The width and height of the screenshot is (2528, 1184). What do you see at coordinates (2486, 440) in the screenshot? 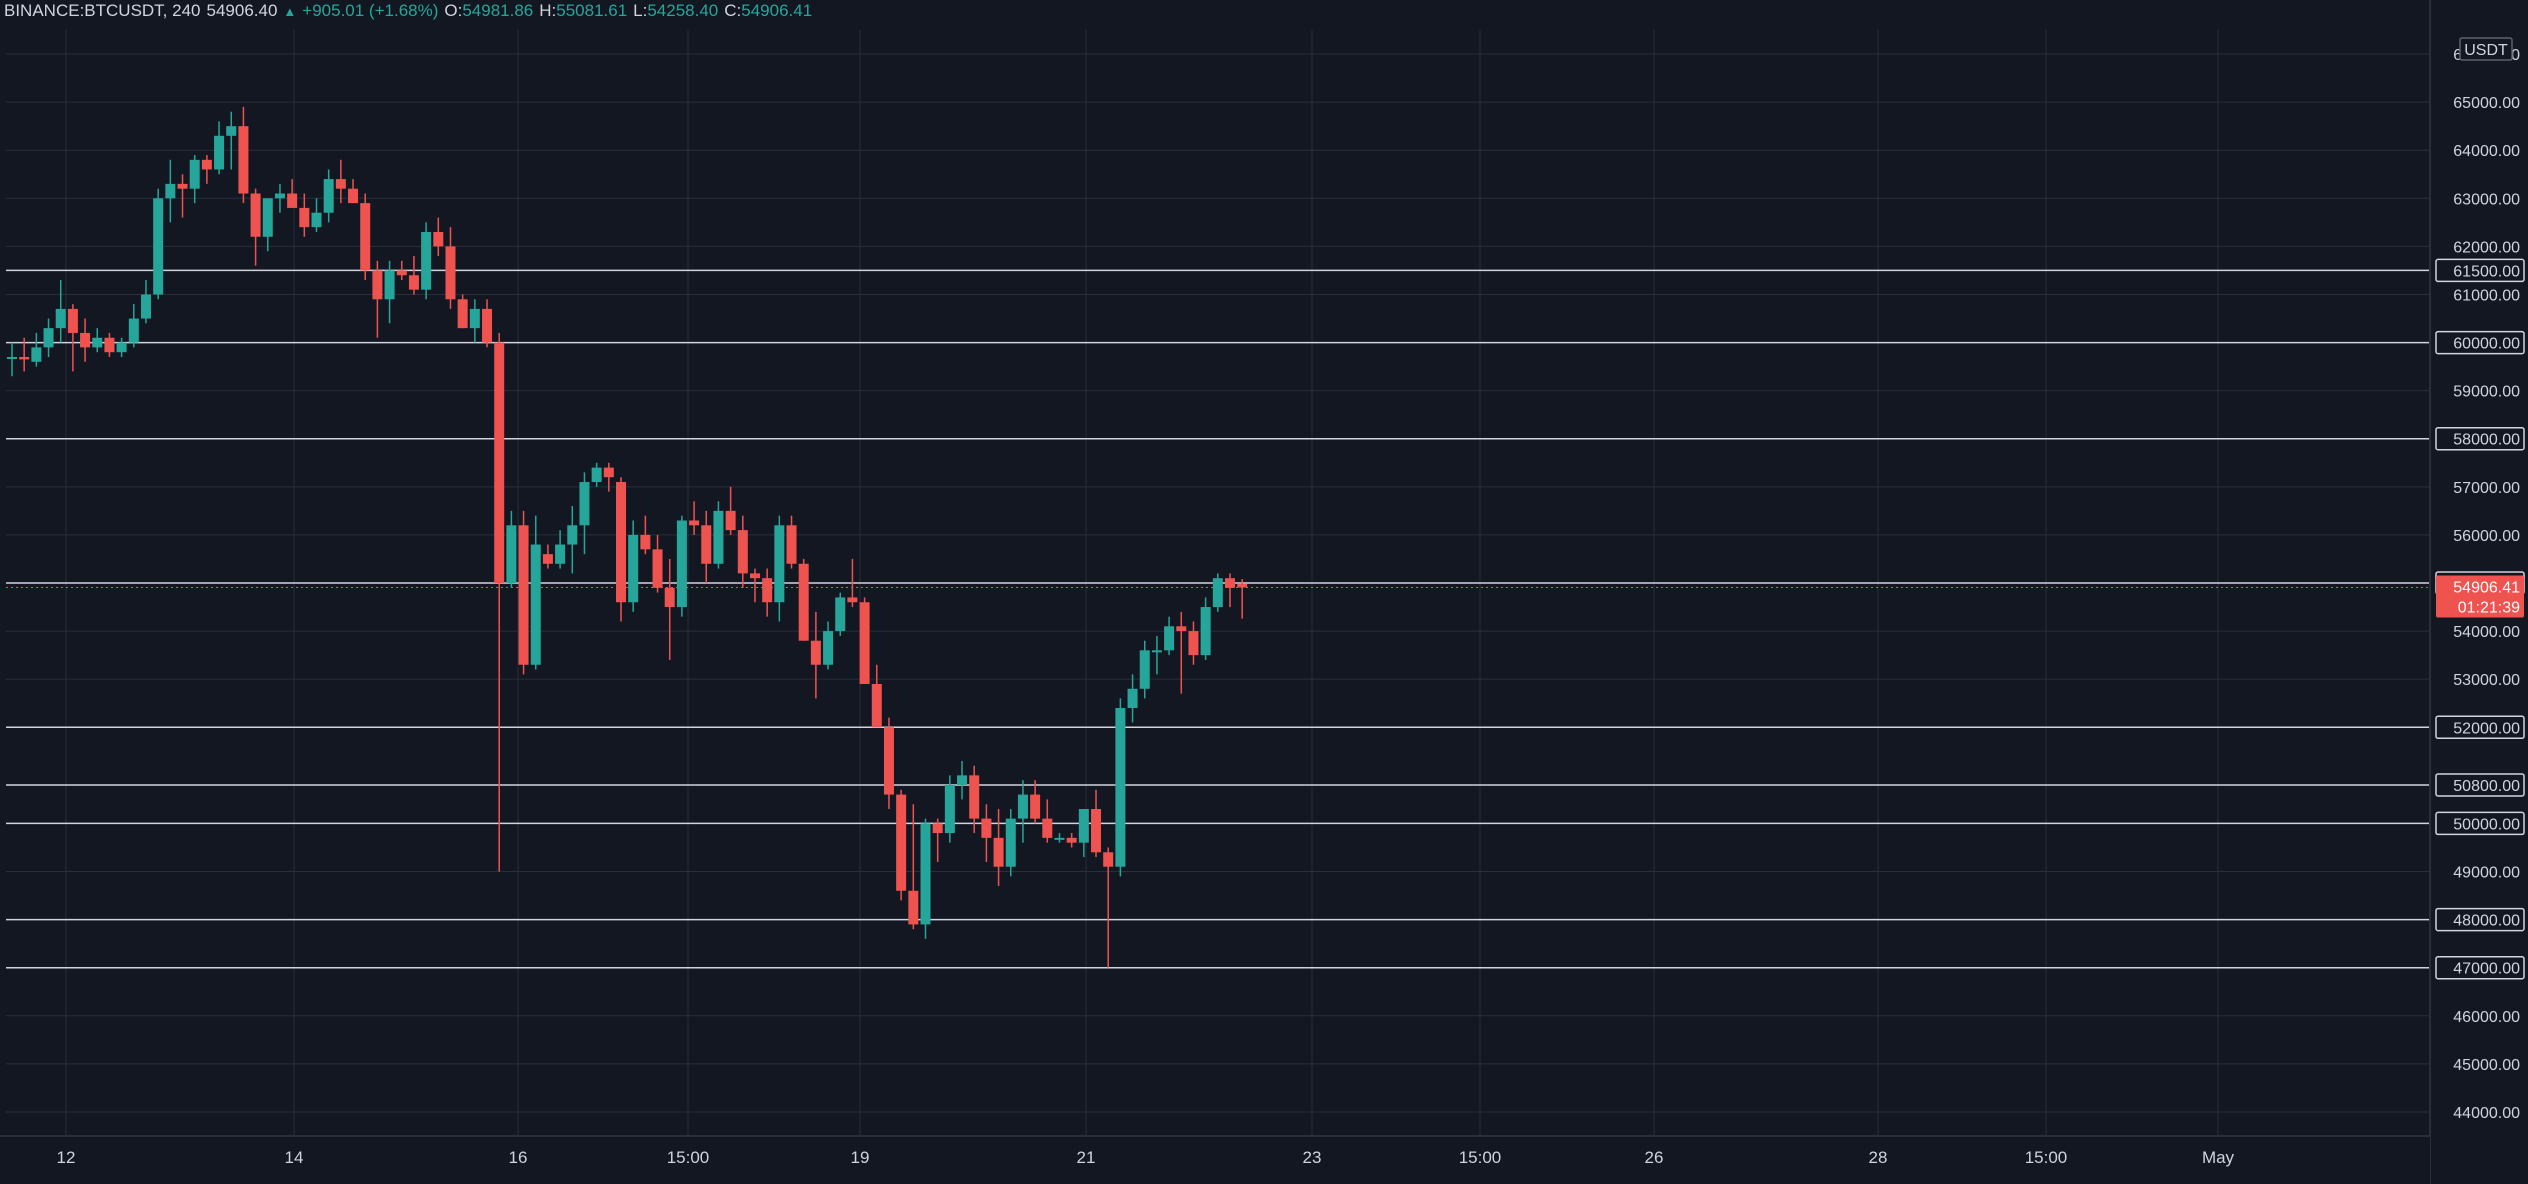
I see `level-label: 58000.00` at bounding box center [2486, 440].